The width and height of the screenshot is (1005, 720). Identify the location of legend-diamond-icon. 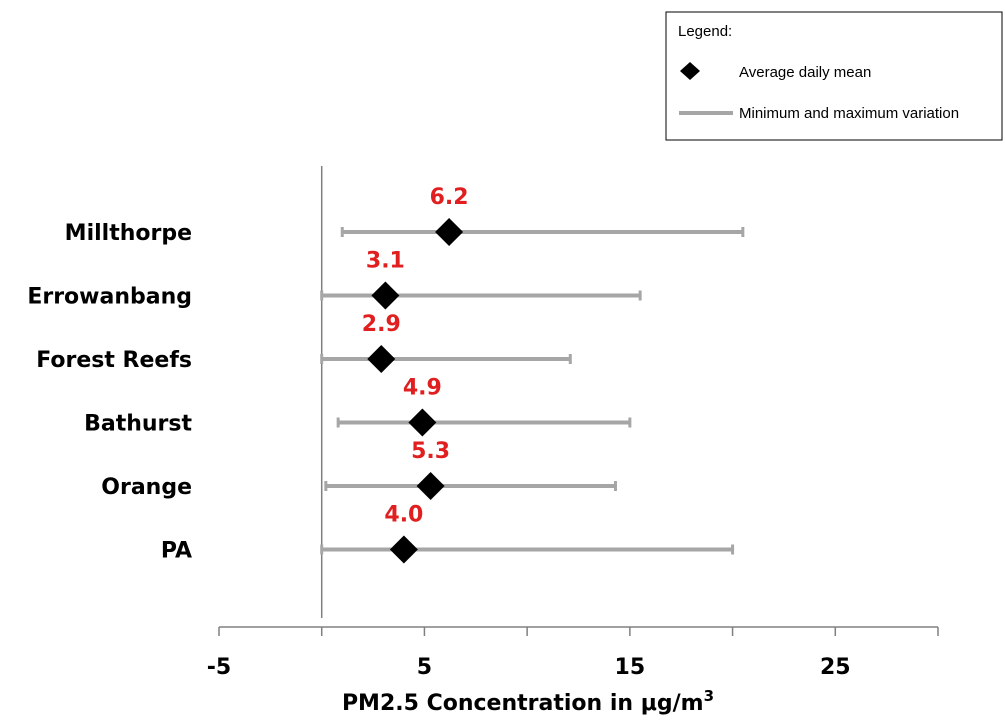
(690, 71).